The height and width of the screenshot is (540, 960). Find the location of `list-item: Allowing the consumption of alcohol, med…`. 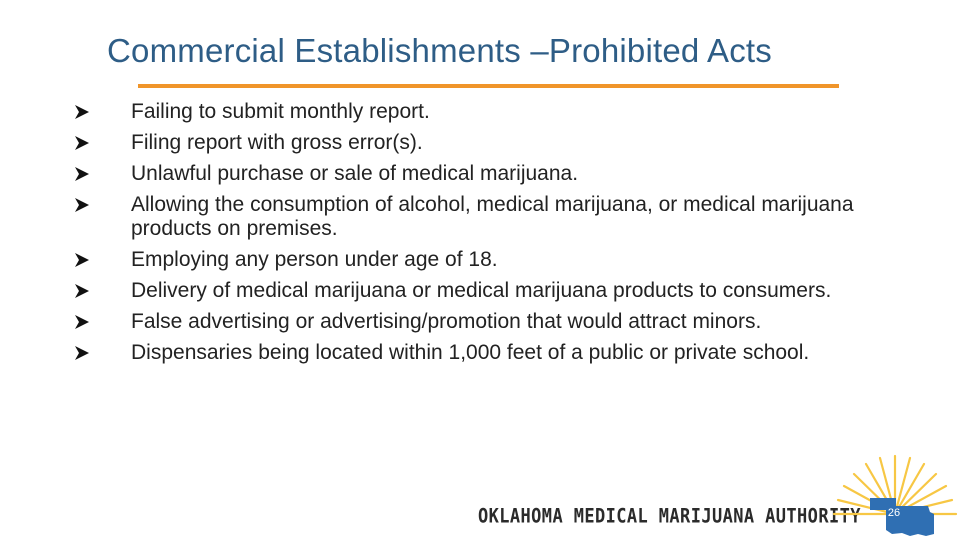

list-item: Allowing the consumption of alcohol, med… is located at coordinates (474, 217).